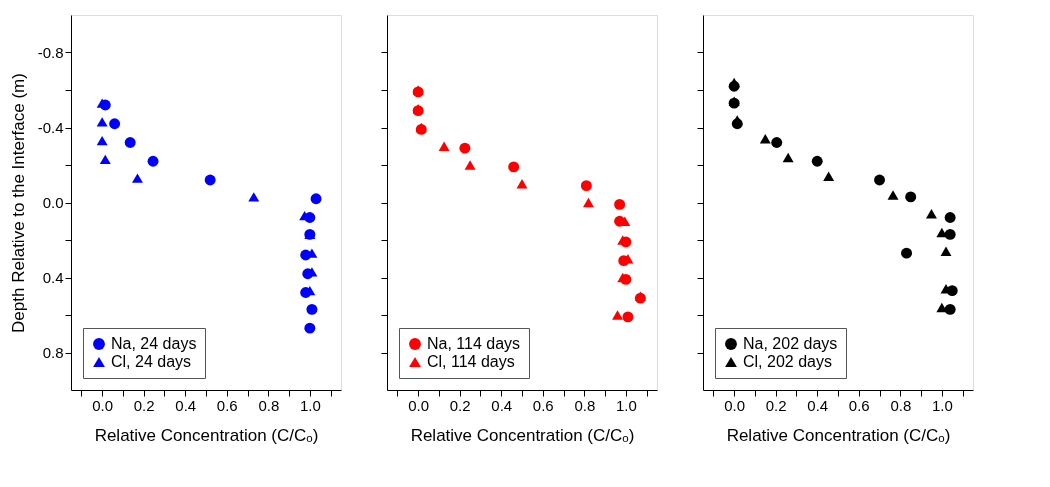  Describe the element at coordinates (154, 343) in the screenshot. I see `legend-label: Na, 24 days` at that location.